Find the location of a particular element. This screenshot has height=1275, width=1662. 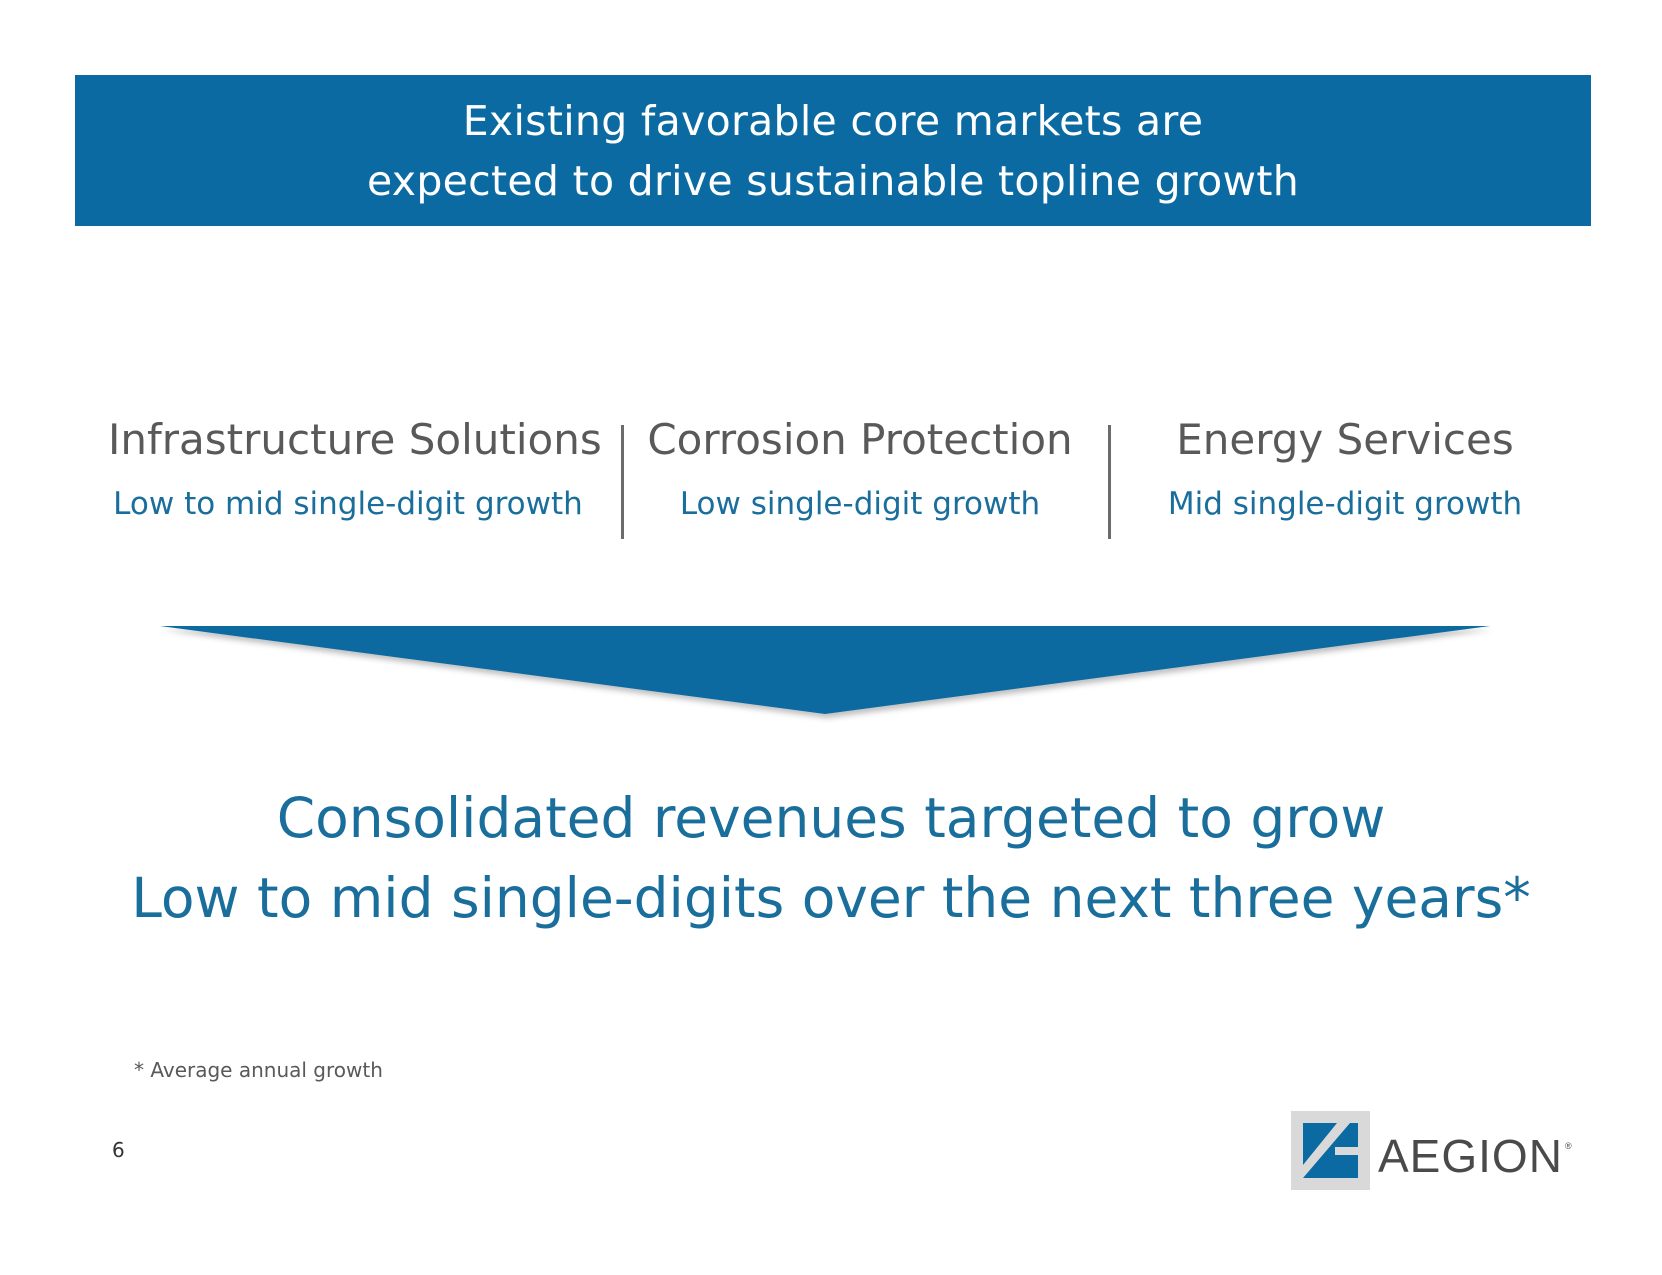

registered-mark: ® is located at coordinates (1568, 1146).